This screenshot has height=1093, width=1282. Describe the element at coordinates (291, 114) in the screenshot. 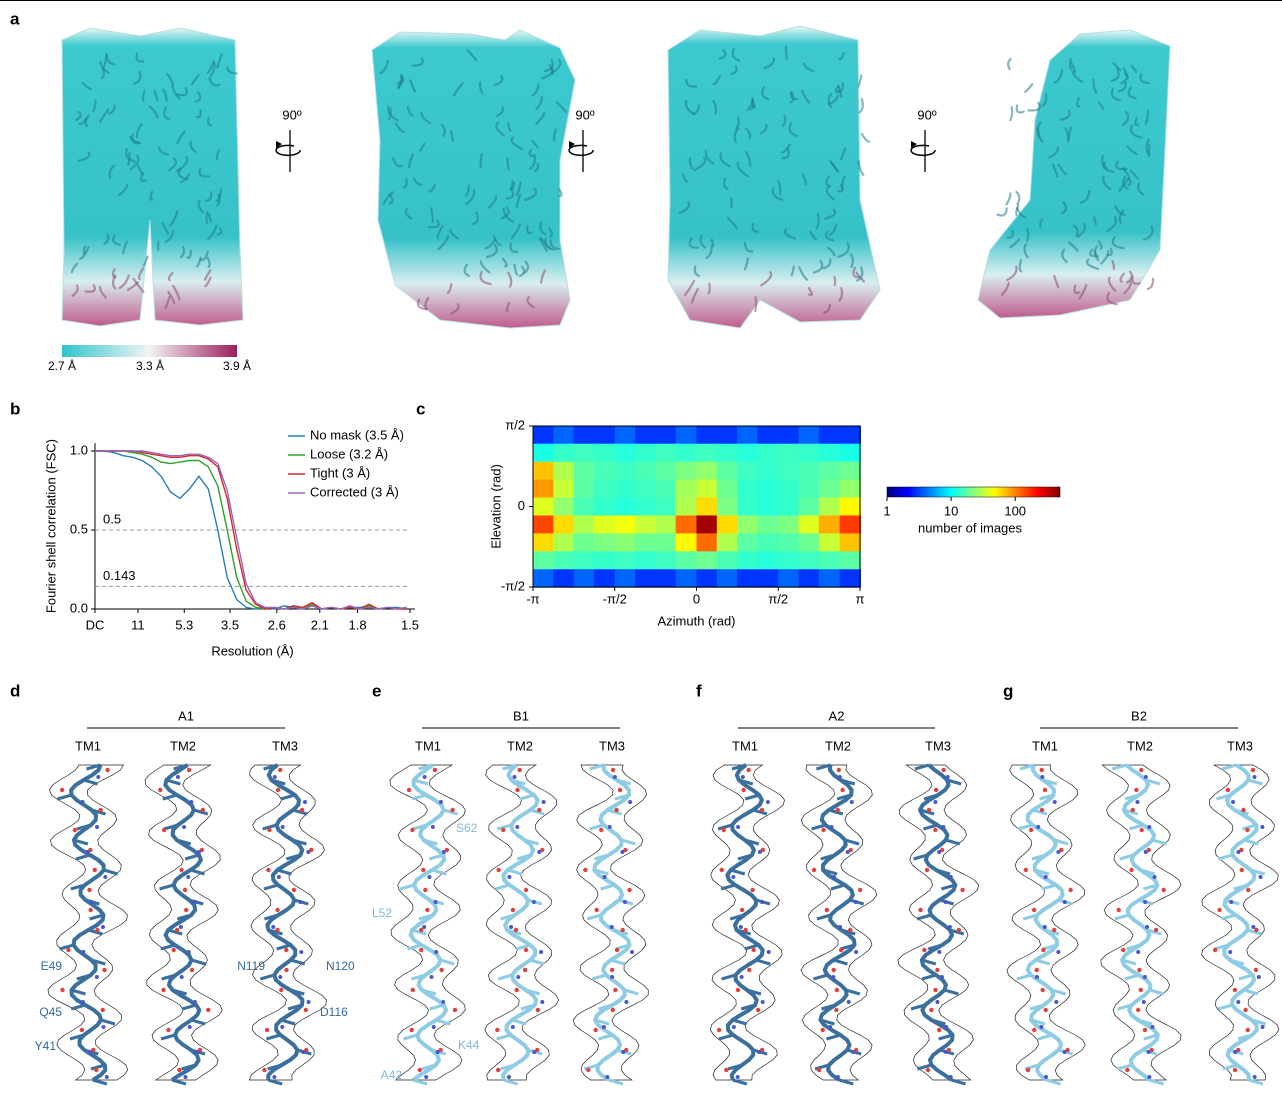

I see `rotation-label: 90º` at that location.